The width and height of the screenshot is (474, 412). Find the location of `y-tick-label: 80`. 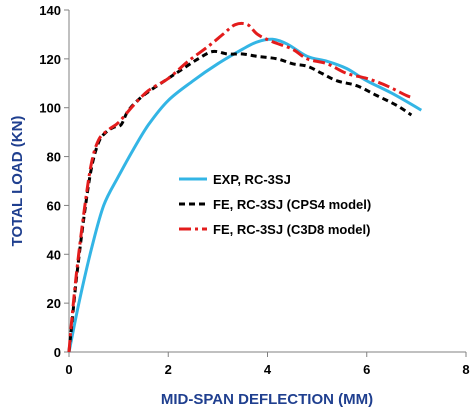

y-tick-label: 80 is located at coordinates (54, 157).